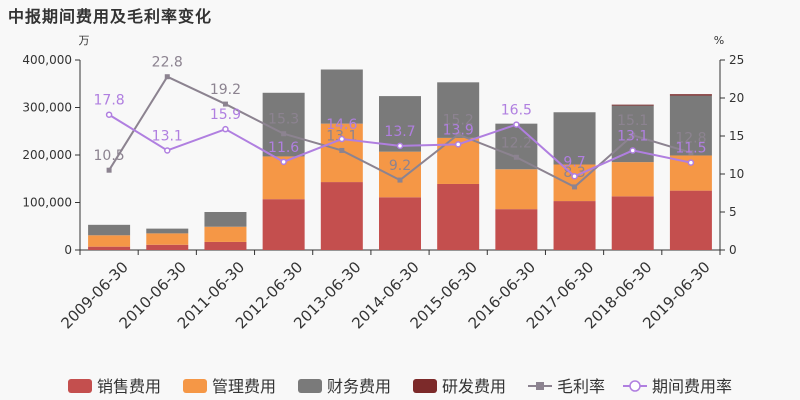 This screenshot has height=400, width=800. What do you see at coordinates (167, 63) in the screenshot?
I see `gross-margin-label: 22.8` at bounding box center [167, 63].